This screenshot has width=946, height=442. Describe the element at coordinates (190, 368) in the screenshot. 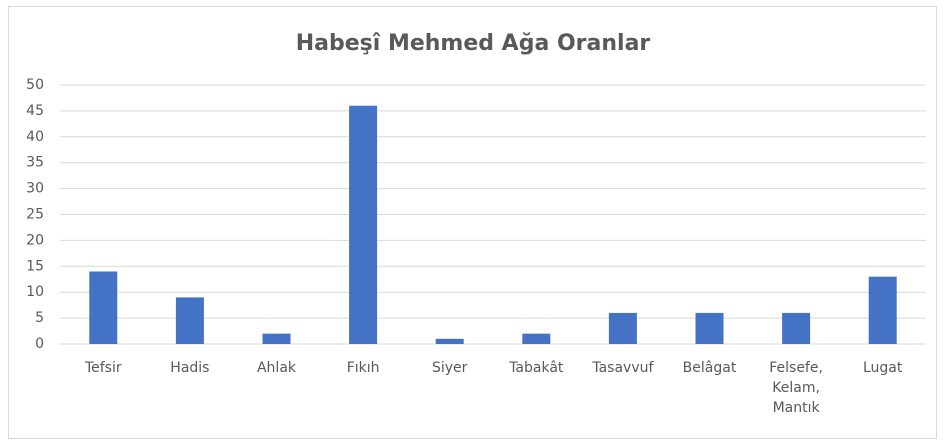

I see `x-tick-label: Hadis` at that location.